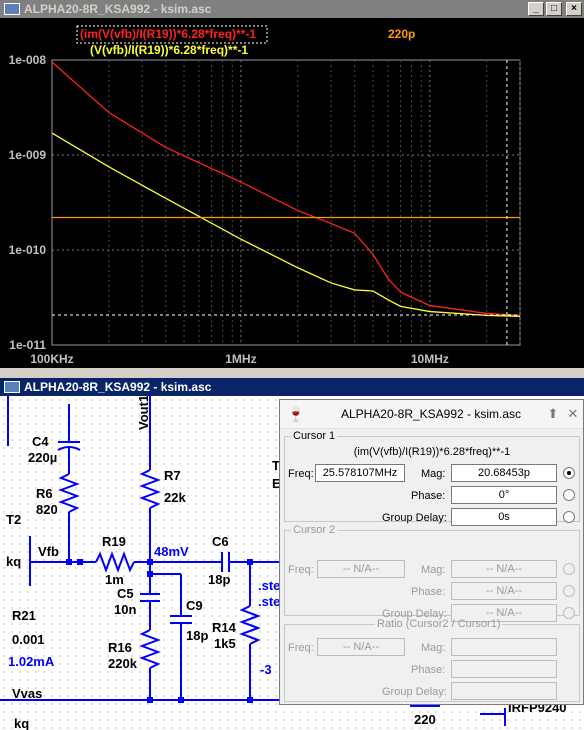 The width and height of the screenshot is (584, 730). I want to click on close-icon: ✕, so click(573, 413).